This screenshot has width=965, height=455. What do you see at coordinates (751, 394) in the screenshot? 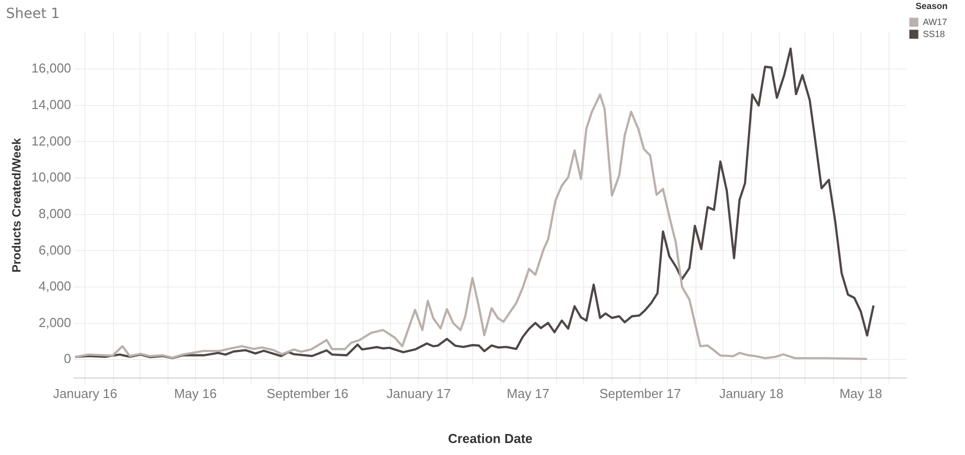
I see `x-tick-label: January 18` at bounding box center [751, 394].